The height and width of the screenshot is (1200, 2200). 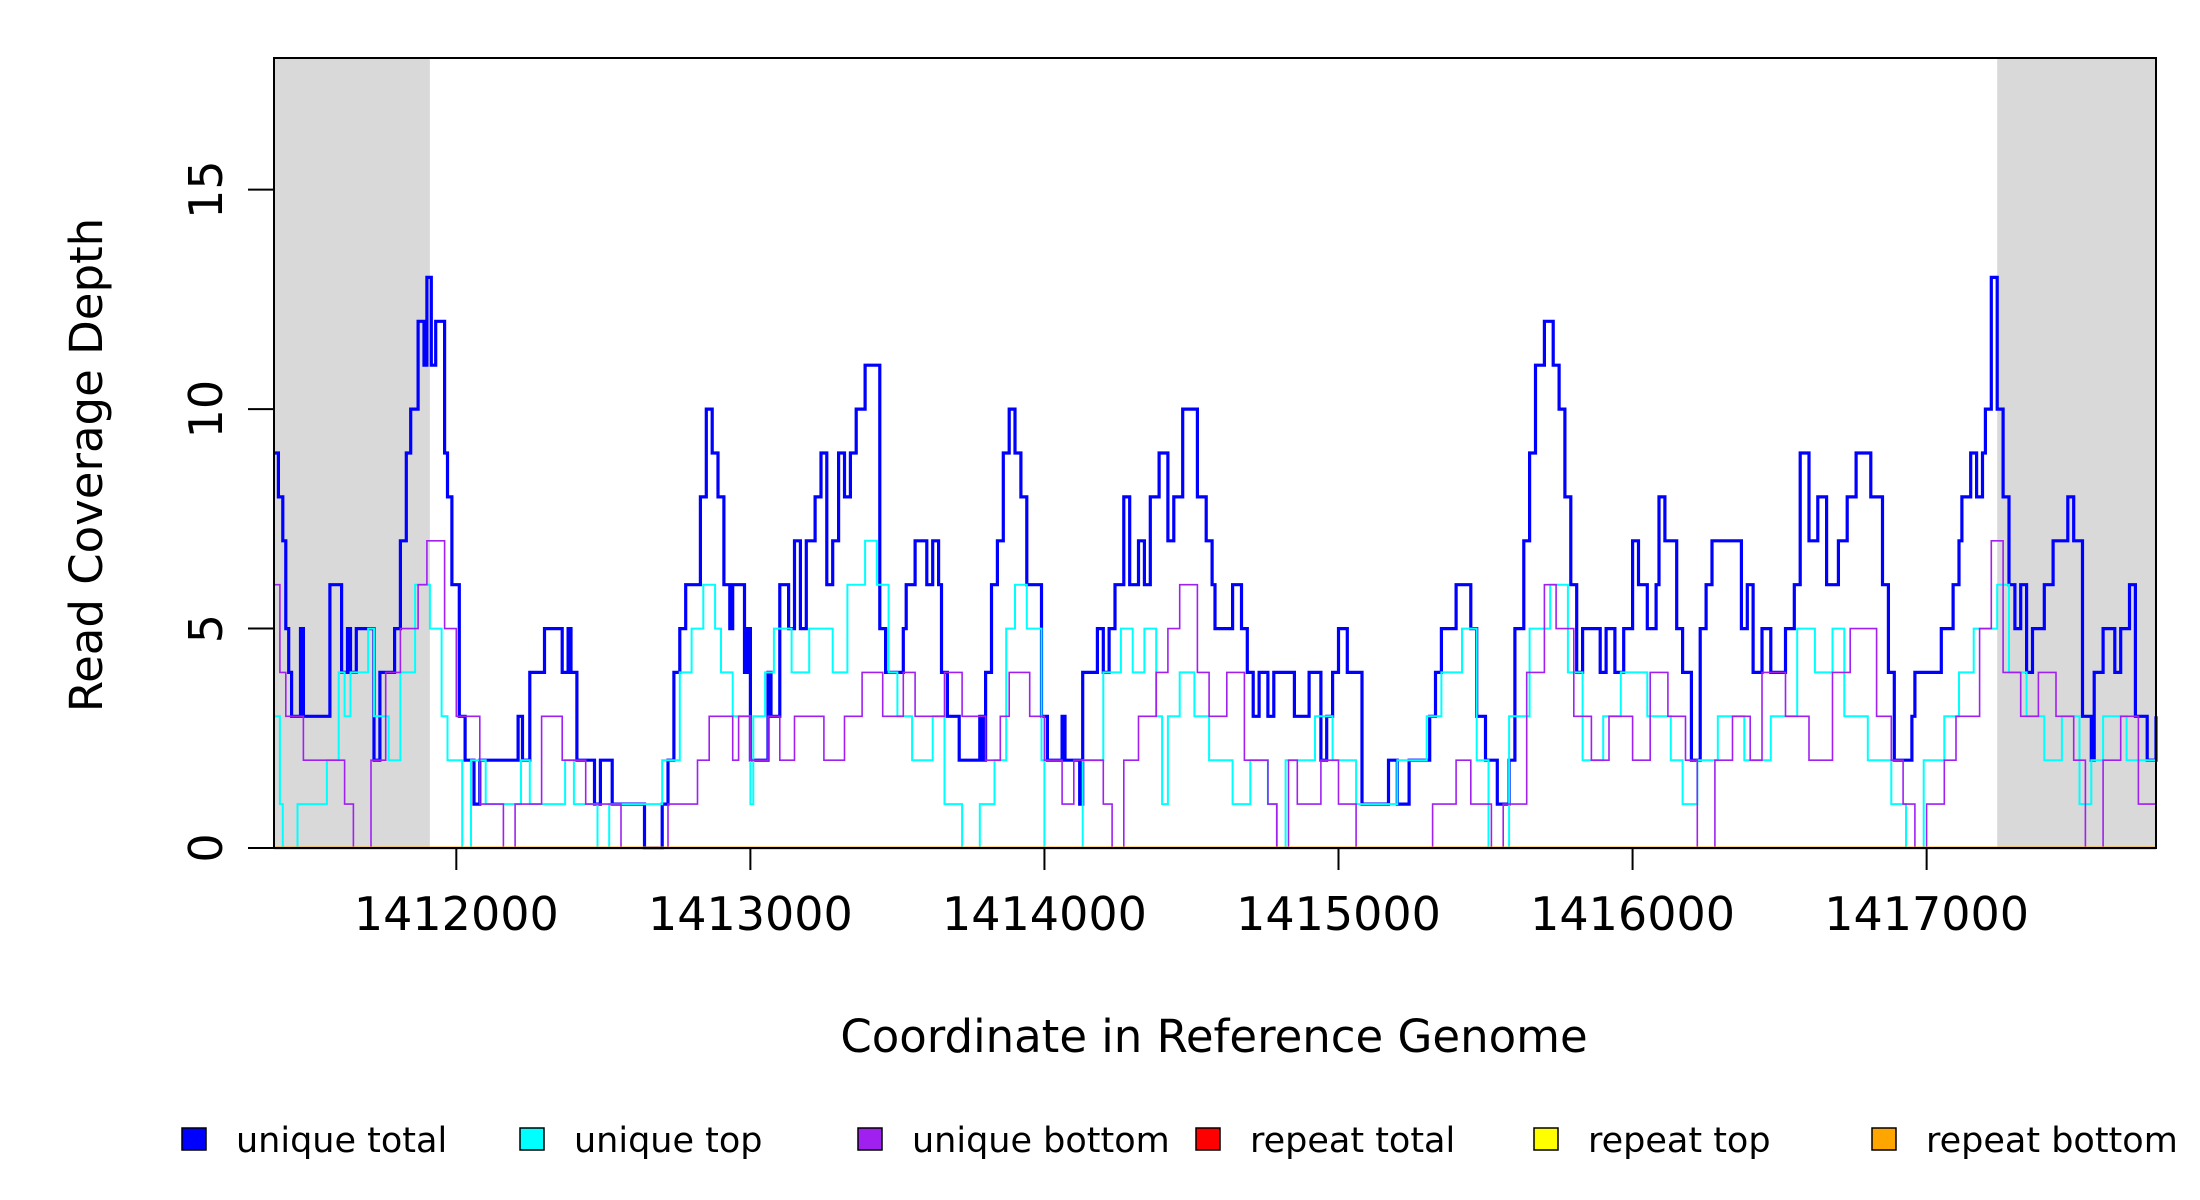 What do you see at coordinates (1632, 914) in the screenshot?
I see `x-tick-label: 1416000` at bounding box center [1632, 914].